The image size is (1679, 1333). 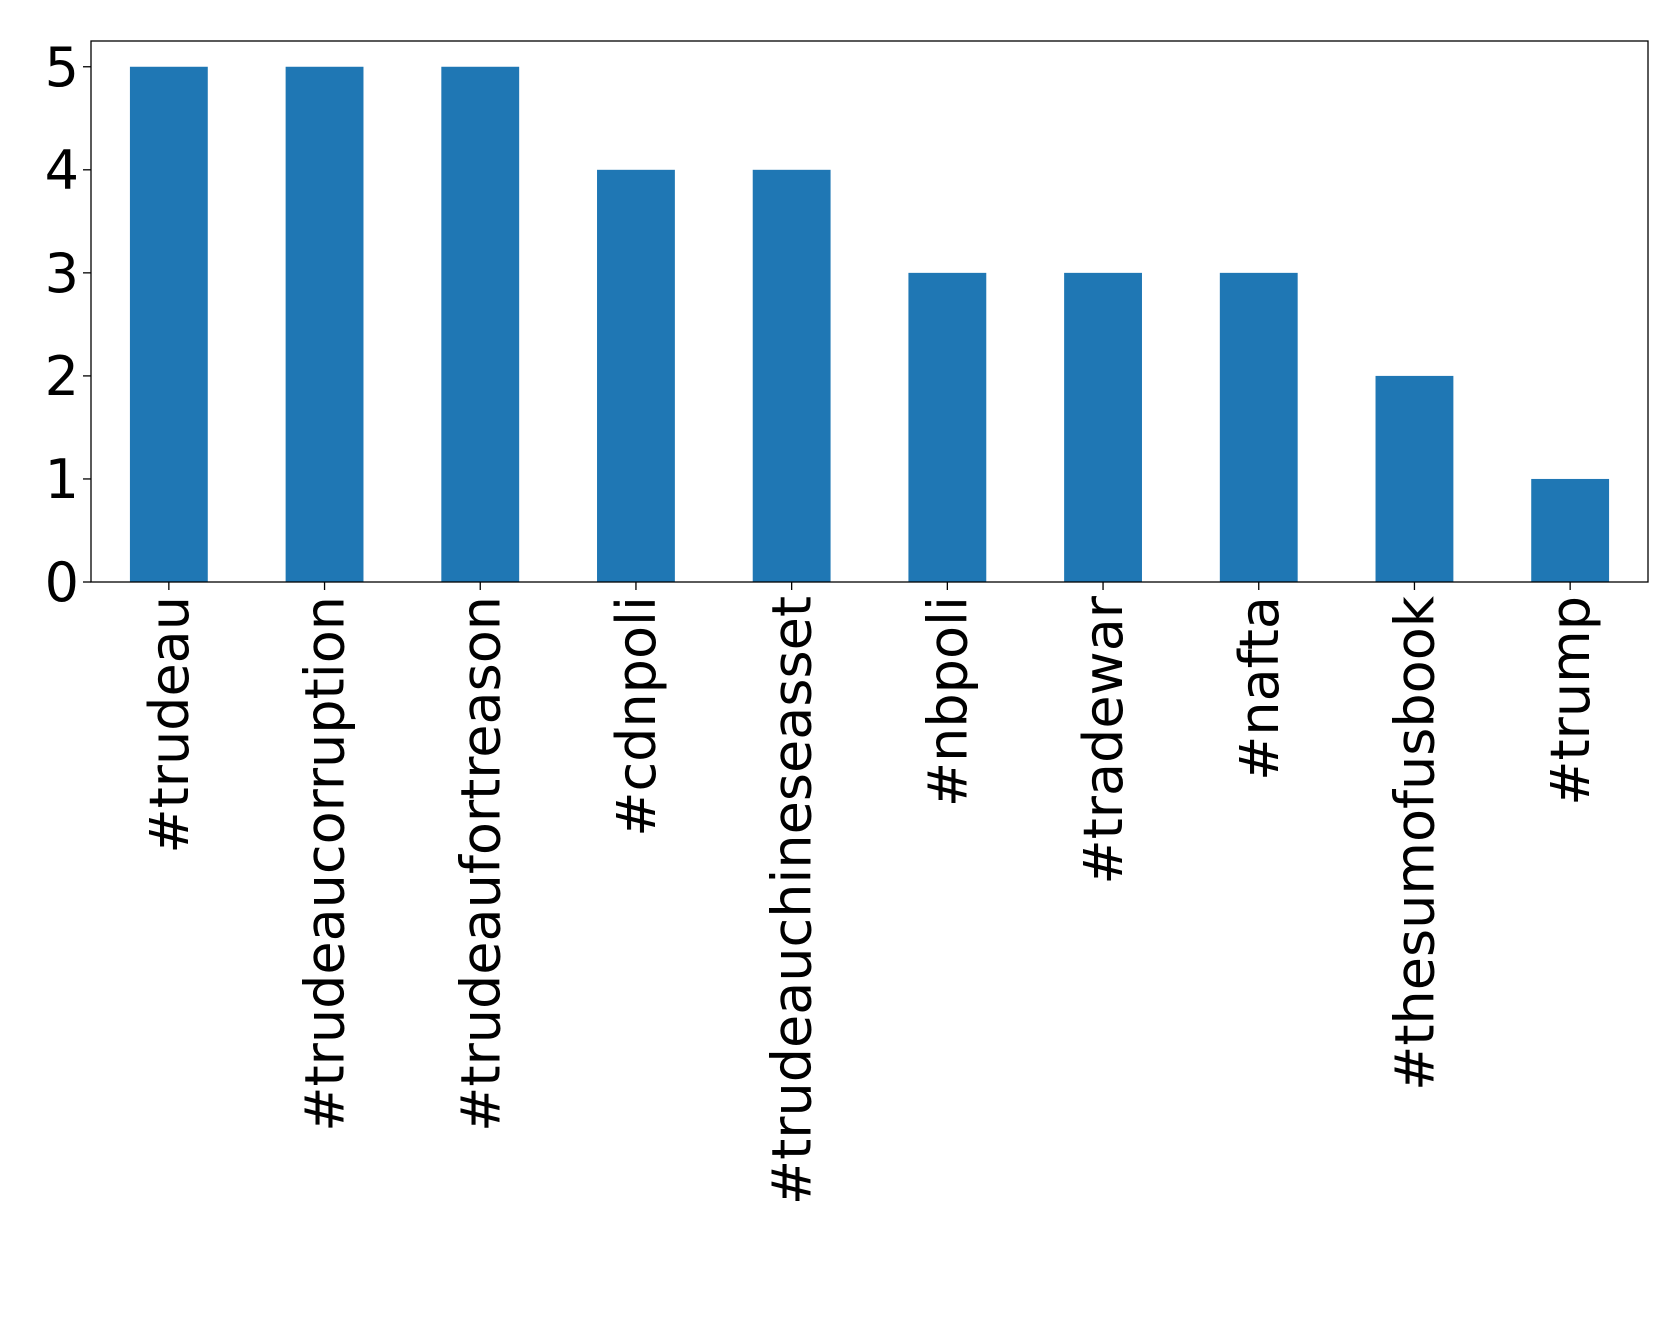 I want to click on x-tick-label: #trudeau, so click(x=169, y=725).